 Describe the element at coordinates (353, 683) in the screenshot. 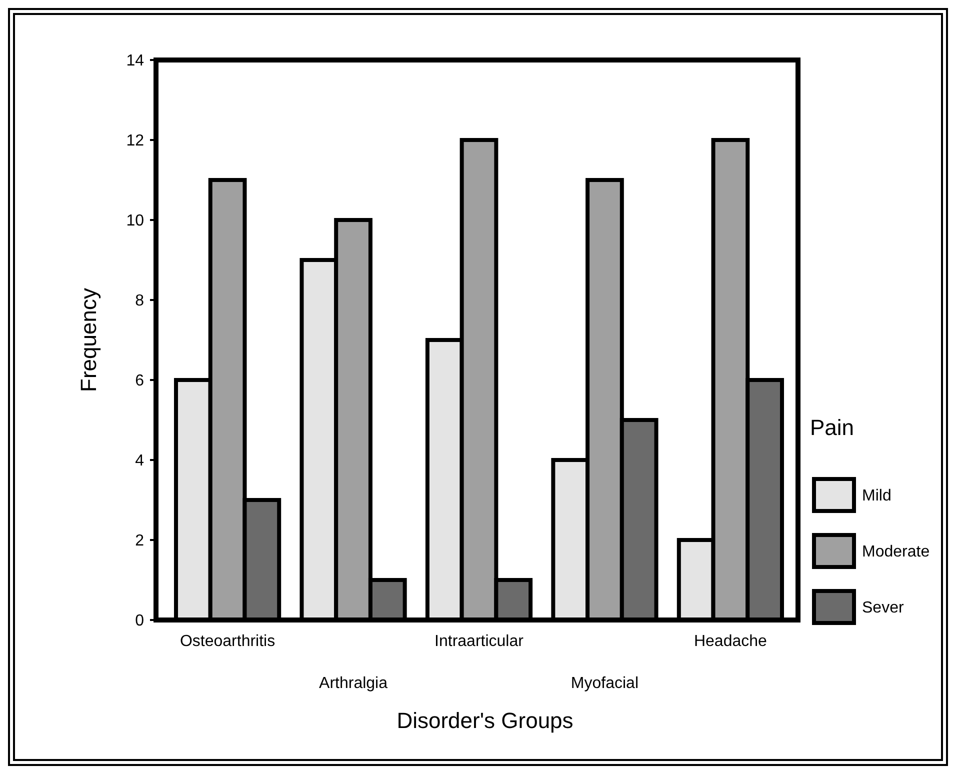

I see `x-tick-label: Arthralgia` at that location.